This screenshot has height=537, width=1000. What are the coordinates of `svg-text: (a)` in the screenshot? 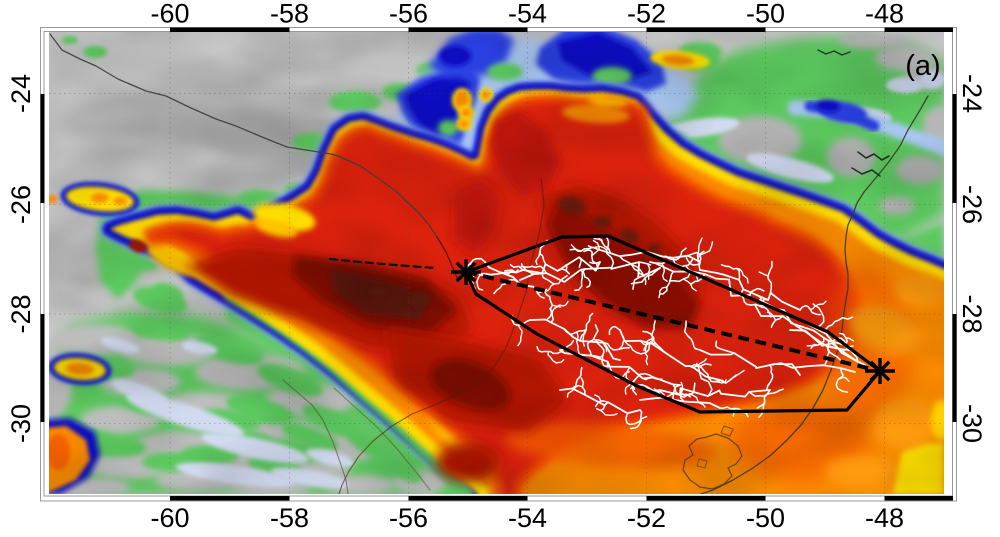 It's located at (922, 66).